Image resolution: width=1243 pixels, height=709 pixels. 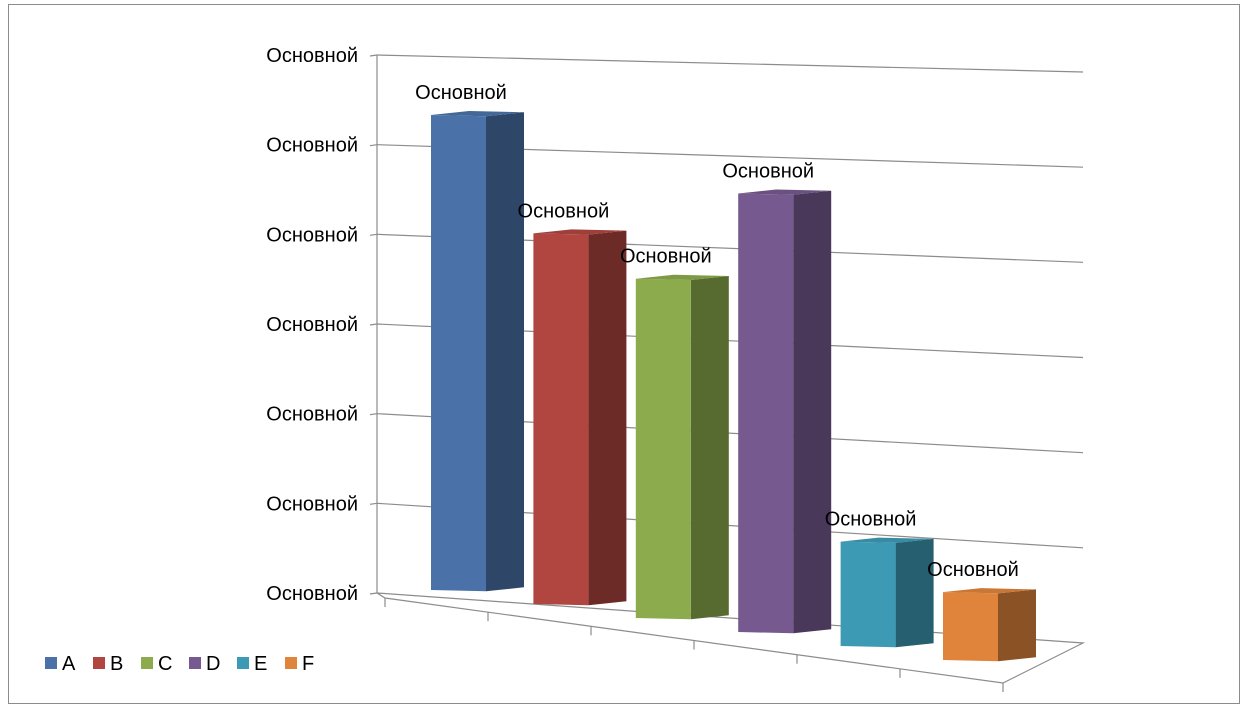 I want to click on bar-A, so click(x=477, y=351).